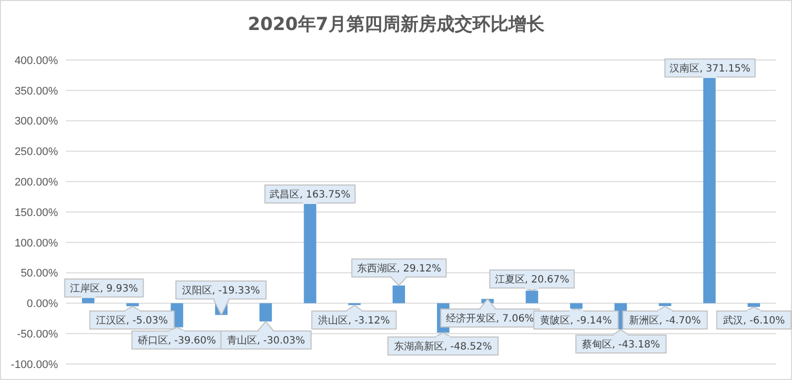 This screenshot has width=792, height=380. What do you see at coordinates (37, 334) in the screenshot?
I see `y-tick-label: -50.00%` at bounding box center [37, 334].